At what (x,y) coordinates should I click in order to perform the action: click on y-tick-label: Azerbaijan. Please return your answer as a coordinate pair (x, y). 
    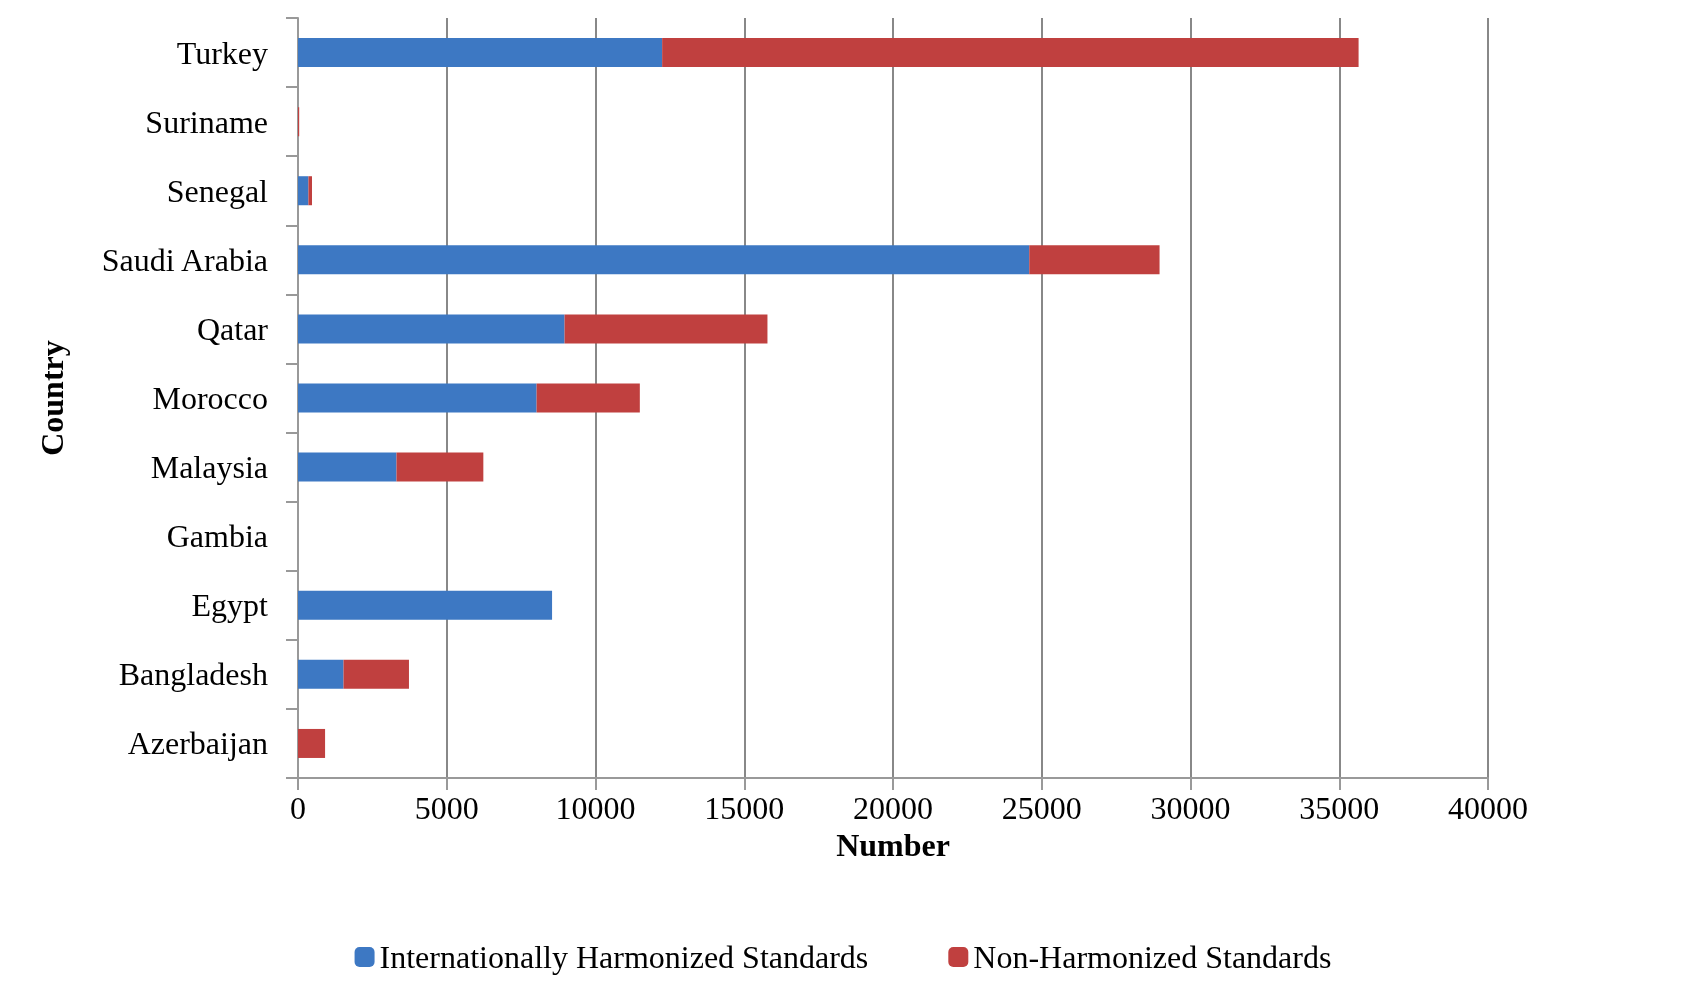
    Looking at the image, I should click on (197, 743).